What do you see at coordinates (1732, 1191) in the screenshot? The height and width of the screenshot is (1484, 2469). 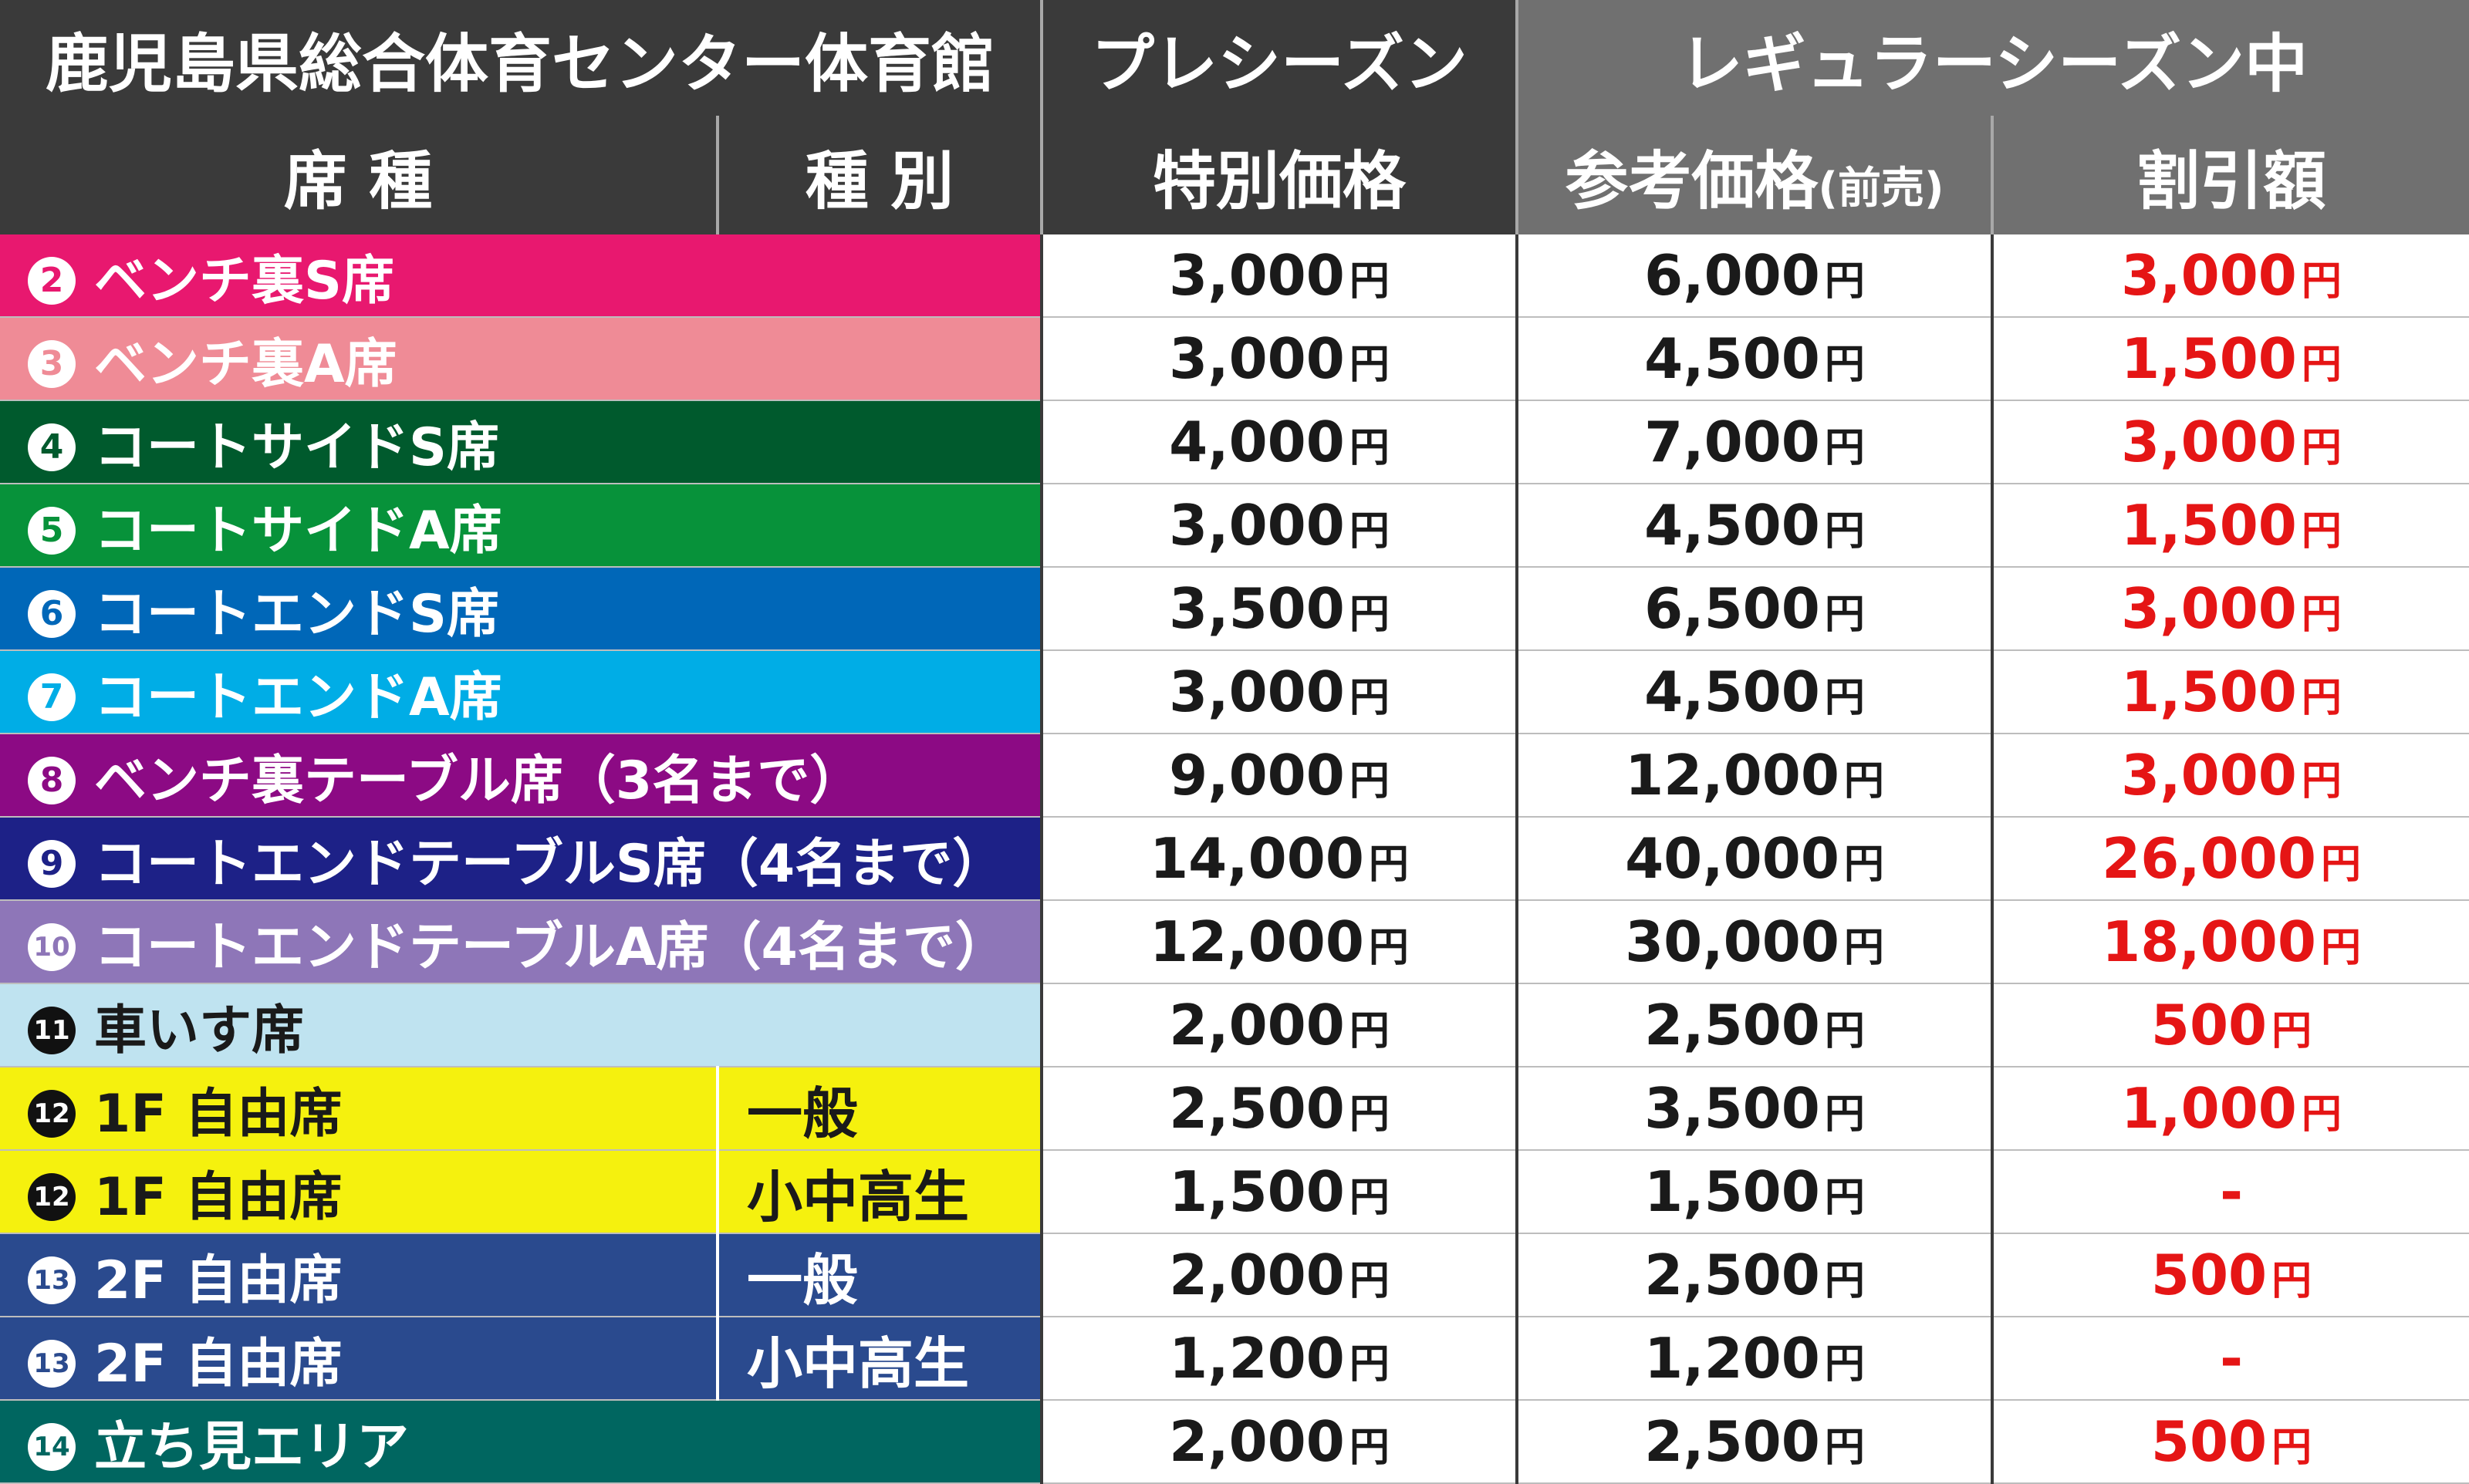 I see `reference-price-value: 1,500` at bounding box center [1732, 1191].